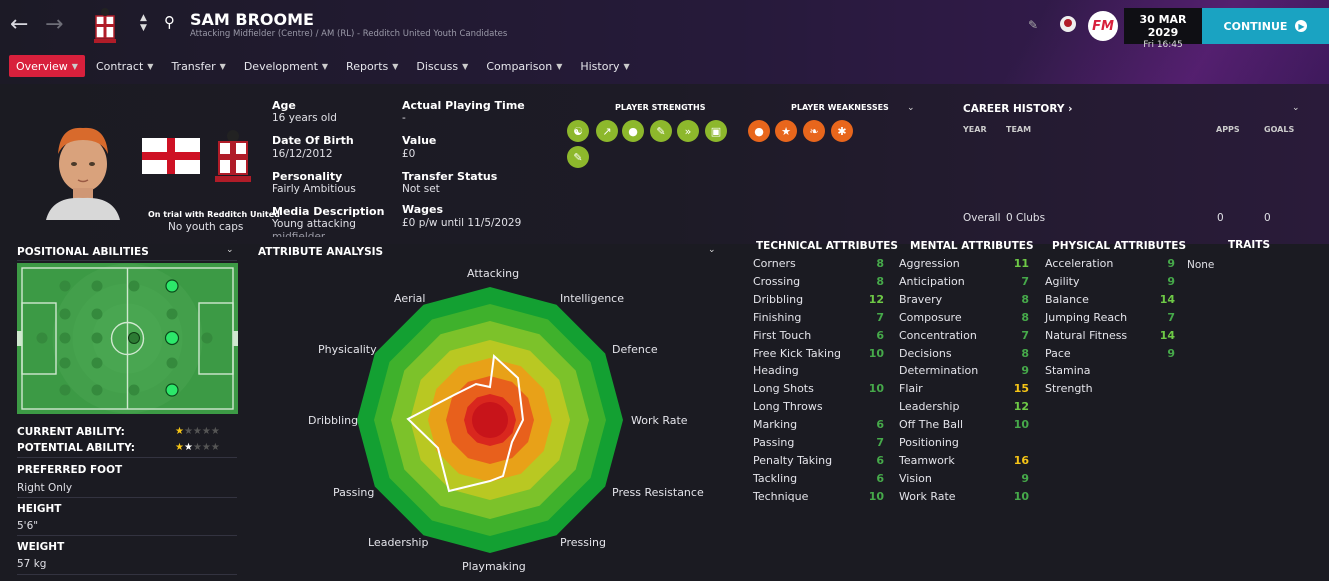 This screenshot has width=1329, height=581. Describe the element at coordinates (939, 371) in the screenshot. I see `attribute-name: Determination` at that location.